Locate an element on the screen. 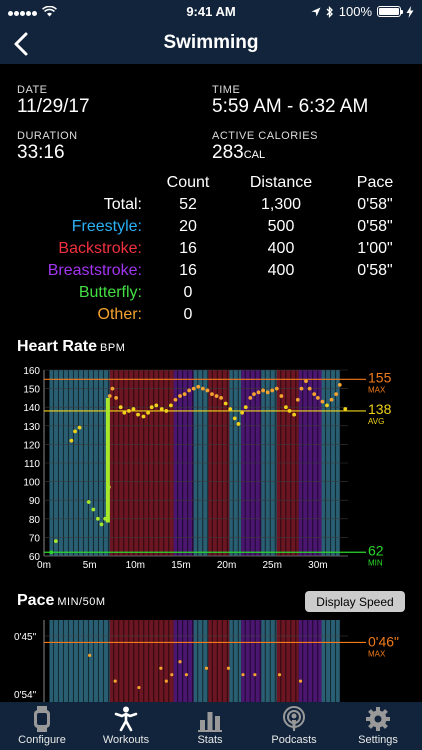 The width and height of the screenshot is (422, 750). status-time: 9:41 AM is located at coordinates (211, 11).